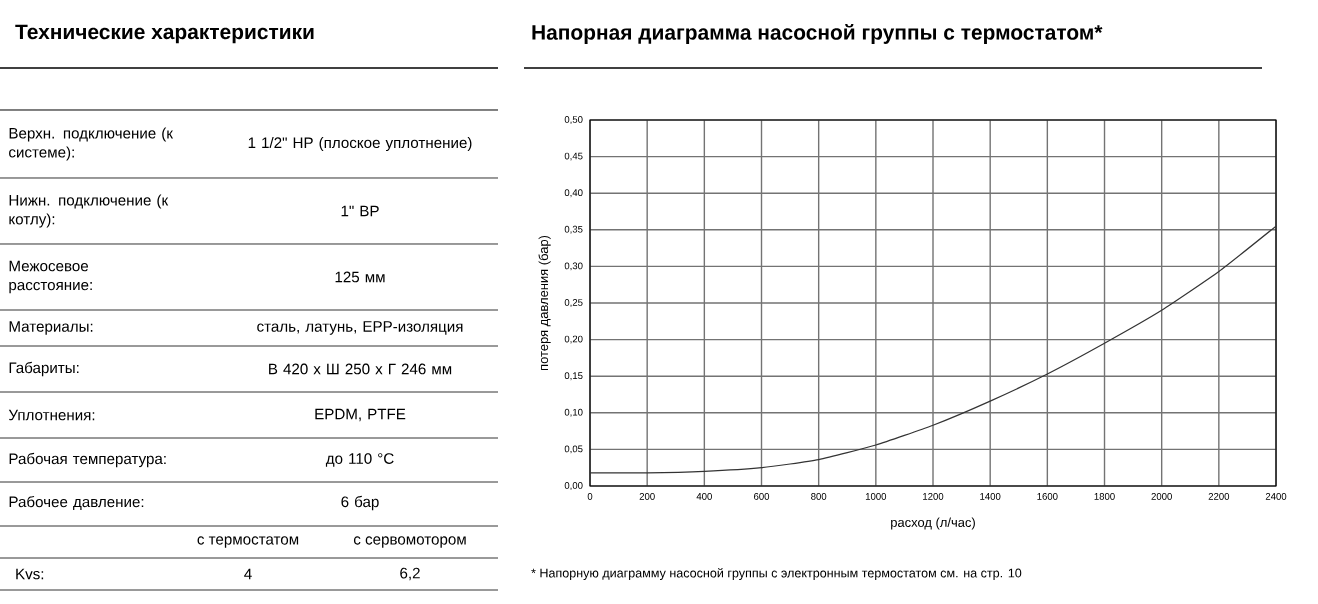 The width and height of the screenshot is (1318, 604). Describe the element at coordinates (164, 34) in the screenshot. I see `text: Технические характеристики` at that location.